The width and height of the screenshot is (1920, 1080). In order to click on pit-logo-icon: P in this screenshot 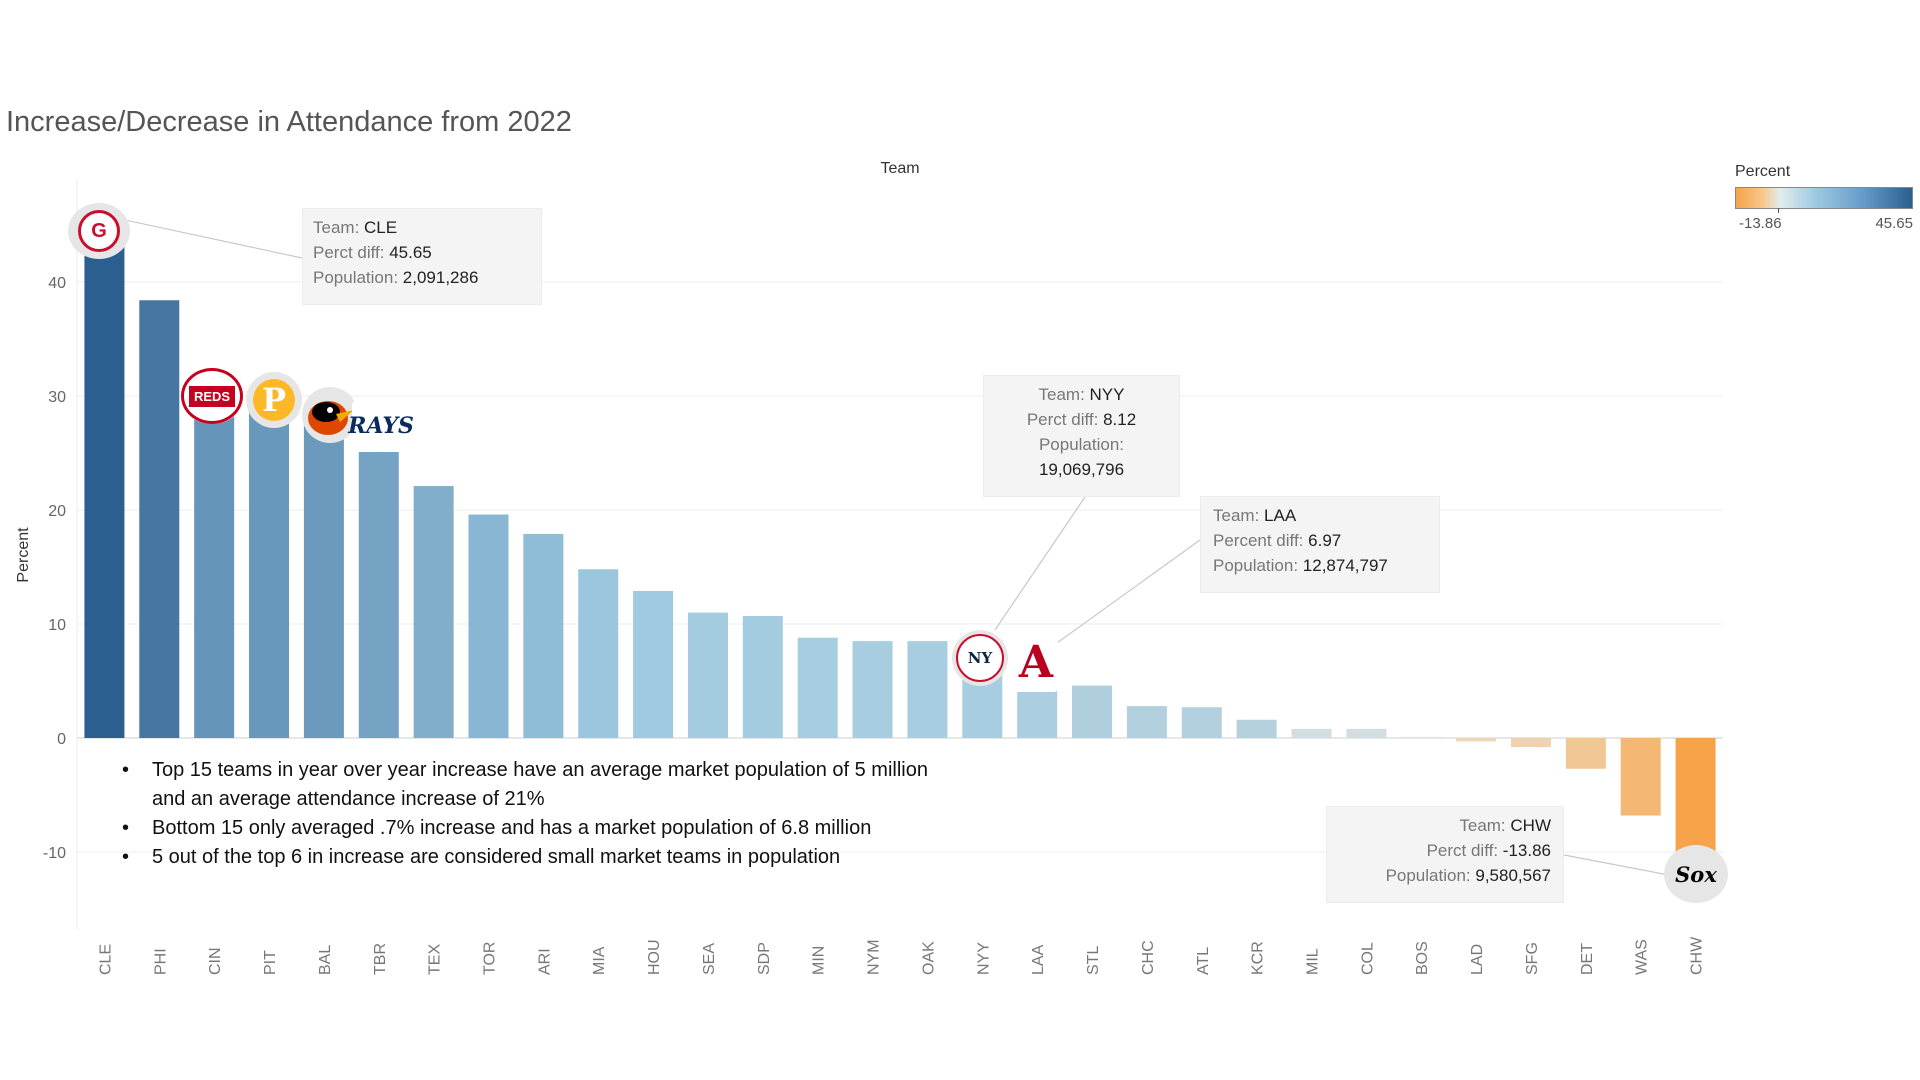, I will do `click(274, 400)`.